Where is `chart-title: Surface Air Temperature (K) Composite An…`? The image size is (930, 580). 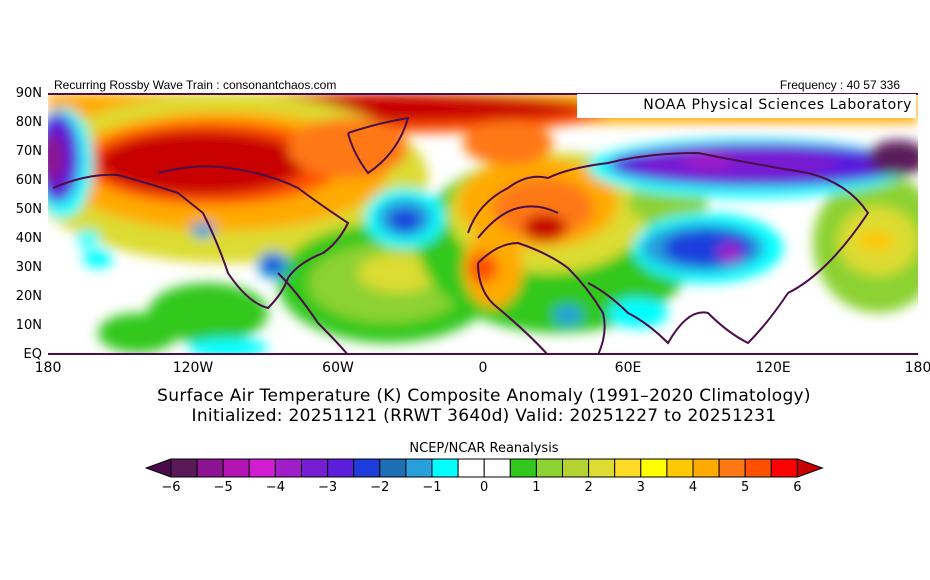 chart-title: Surface Air Temperature (K) Composite An… is located at coordinates (484, 396).